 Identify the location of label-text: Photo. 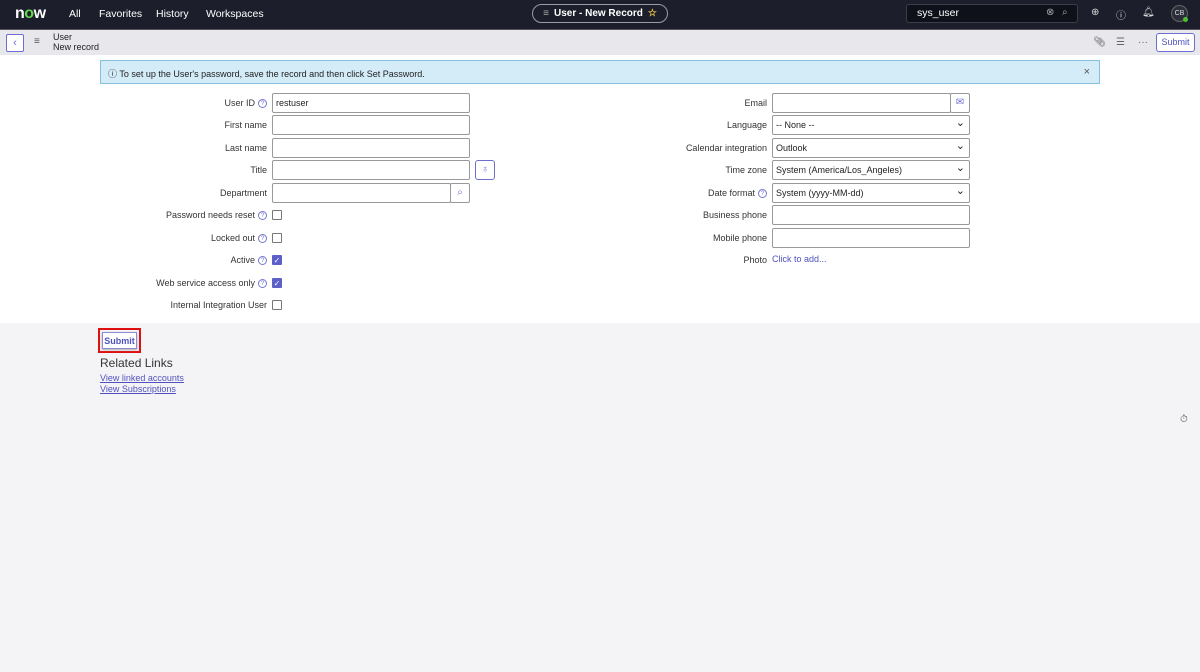
(755, 260).